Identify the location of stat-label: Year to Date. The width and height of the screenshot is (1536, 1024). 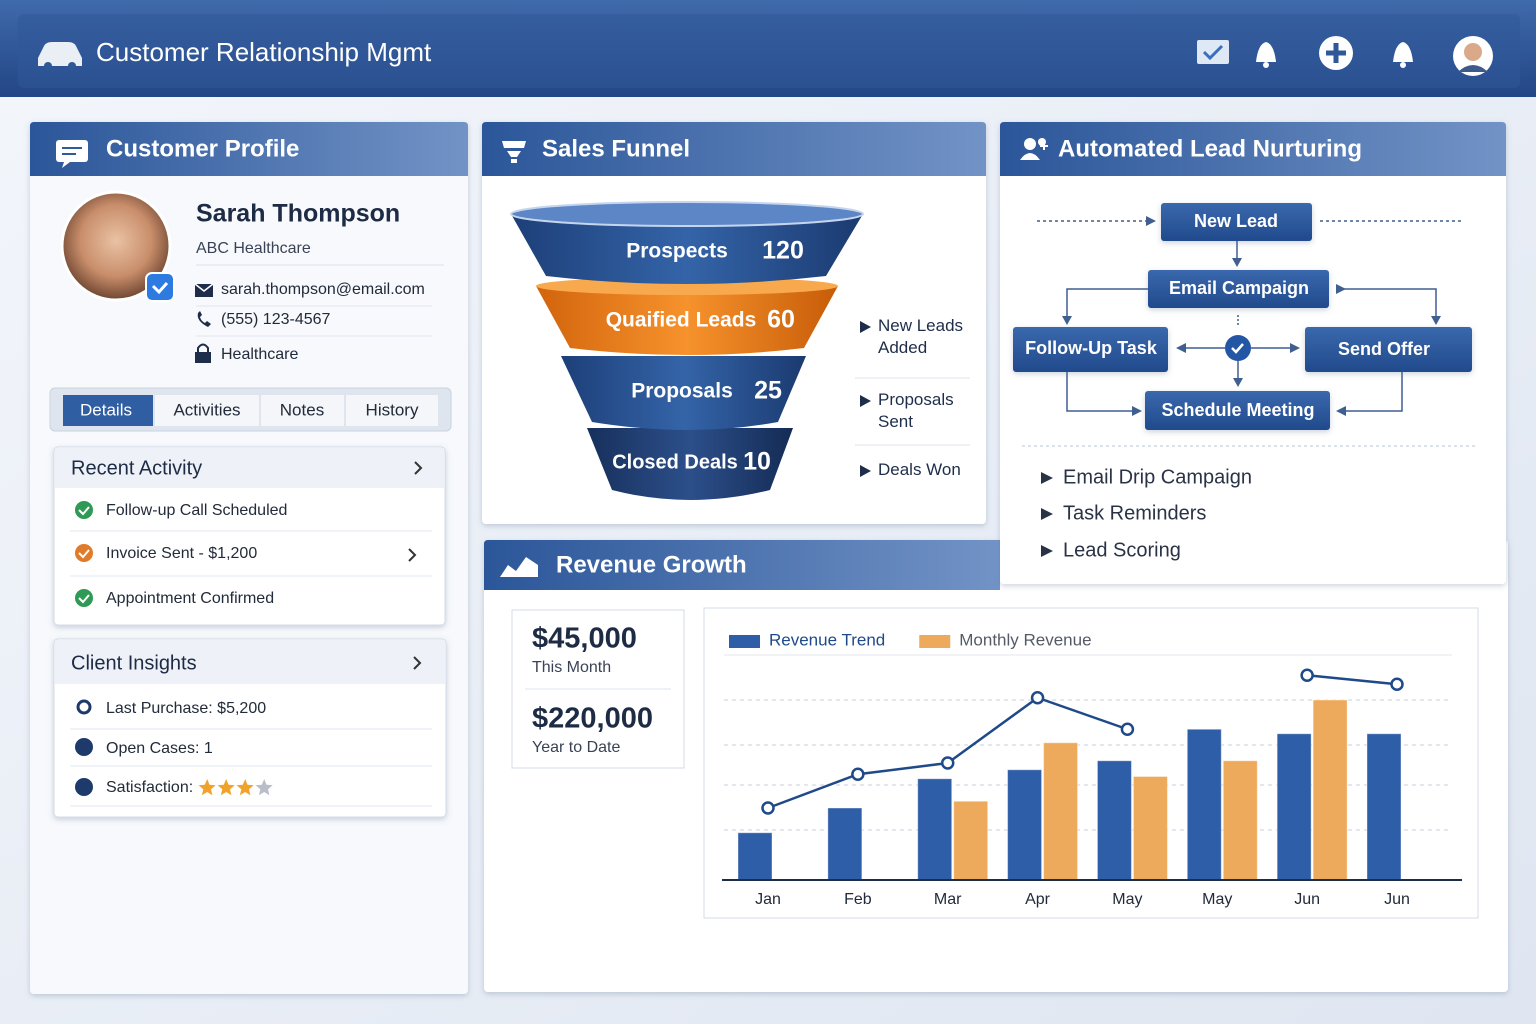
(576, 747).